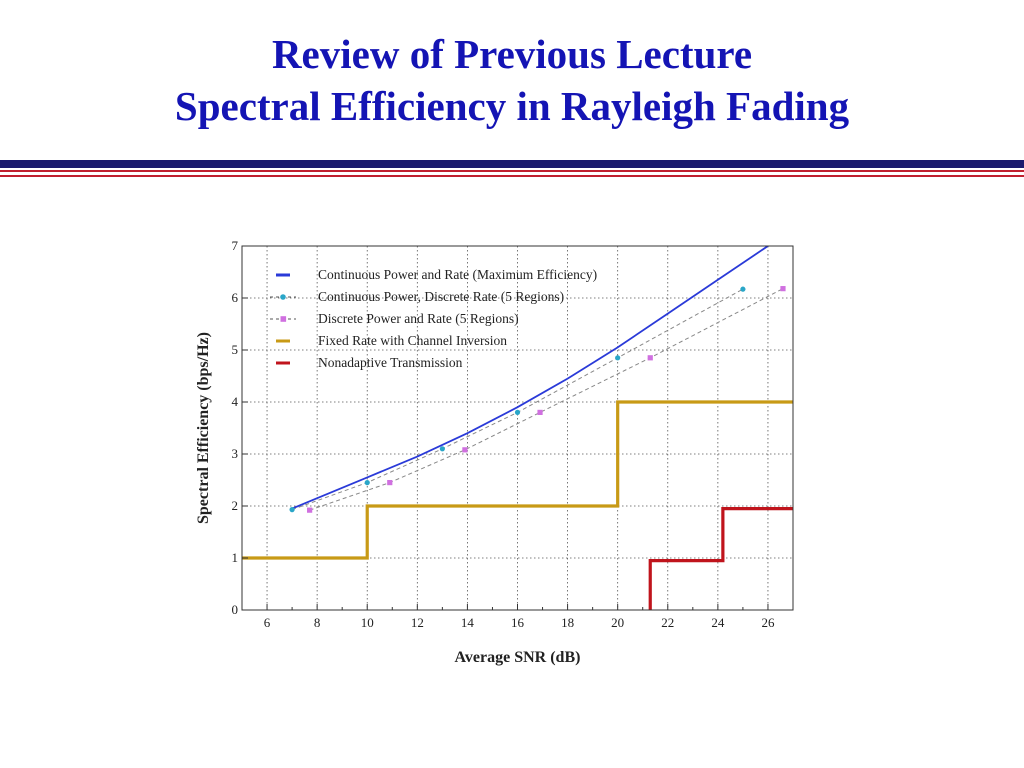 This screenshot has height=768, width=1024. I want to click on series-2-line, so click(517, 399).